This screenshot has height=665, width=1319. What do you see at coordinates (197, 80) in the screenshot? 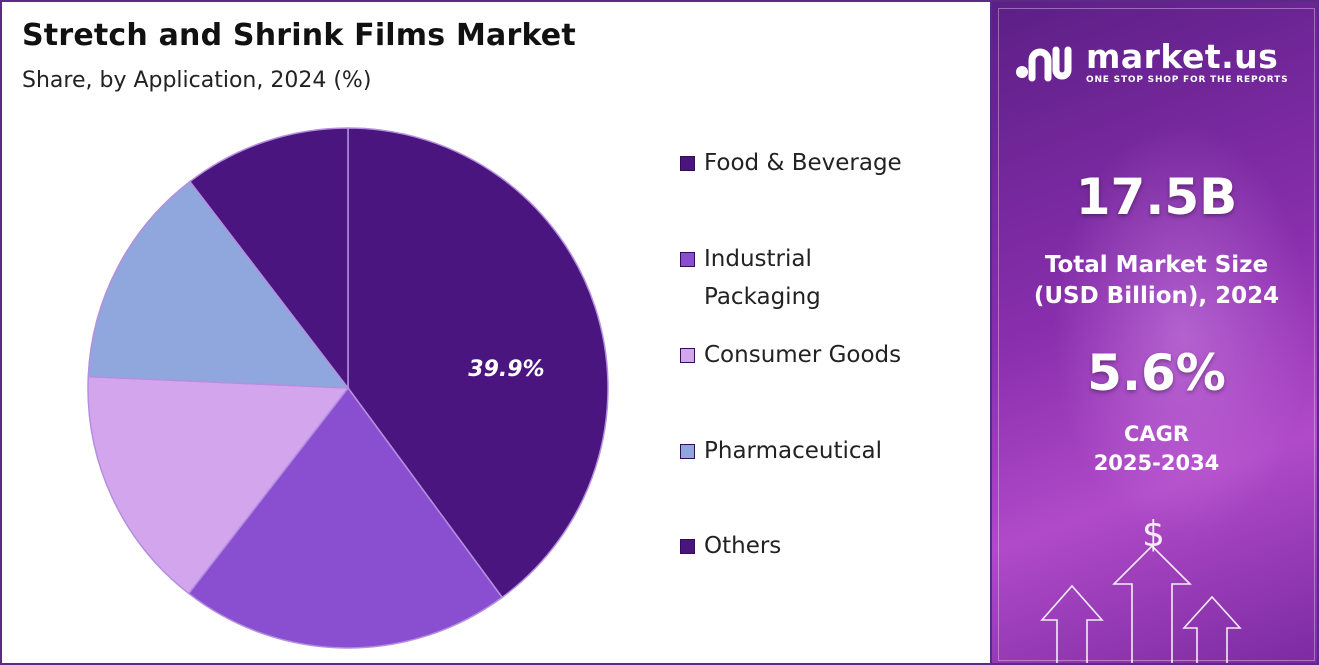
I see `chart-subtitle: Share, by Application, 2024 (%)` at bounding box center [197, 80].